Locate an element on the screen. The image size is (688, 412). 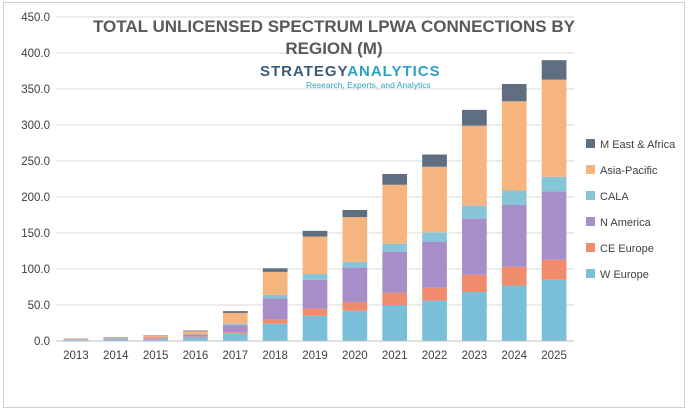
legend-label: CE Europe is located at coordinates (627, 249).